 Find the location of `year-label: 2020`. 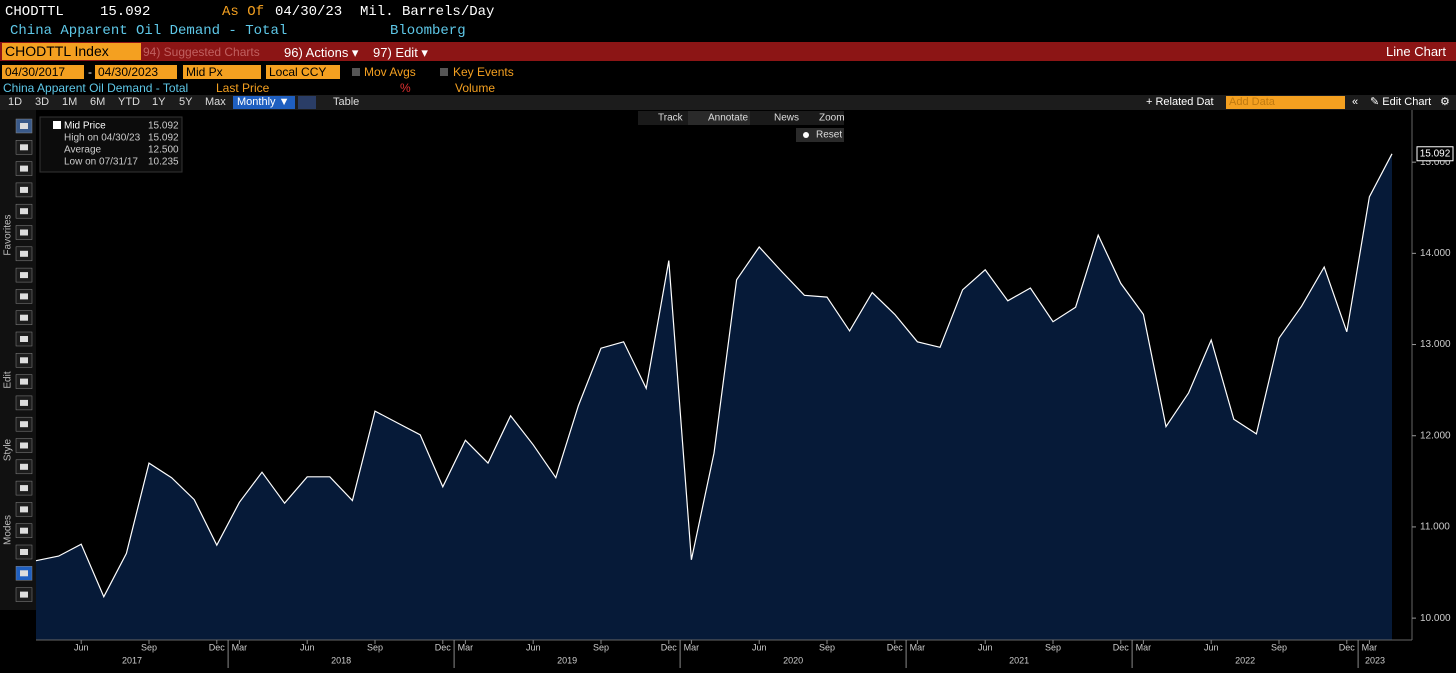

year-label: 2020 is located at coordinates (793, 660).